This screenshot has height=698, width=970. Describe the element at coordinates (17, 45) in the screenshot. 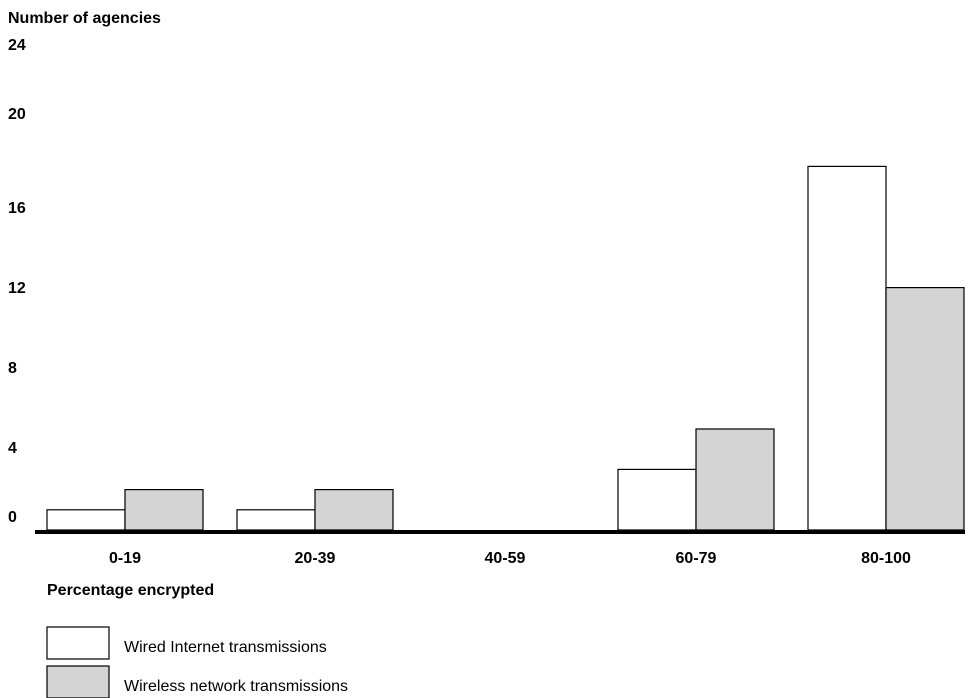

I see `y-tick-label: 24` at that location.